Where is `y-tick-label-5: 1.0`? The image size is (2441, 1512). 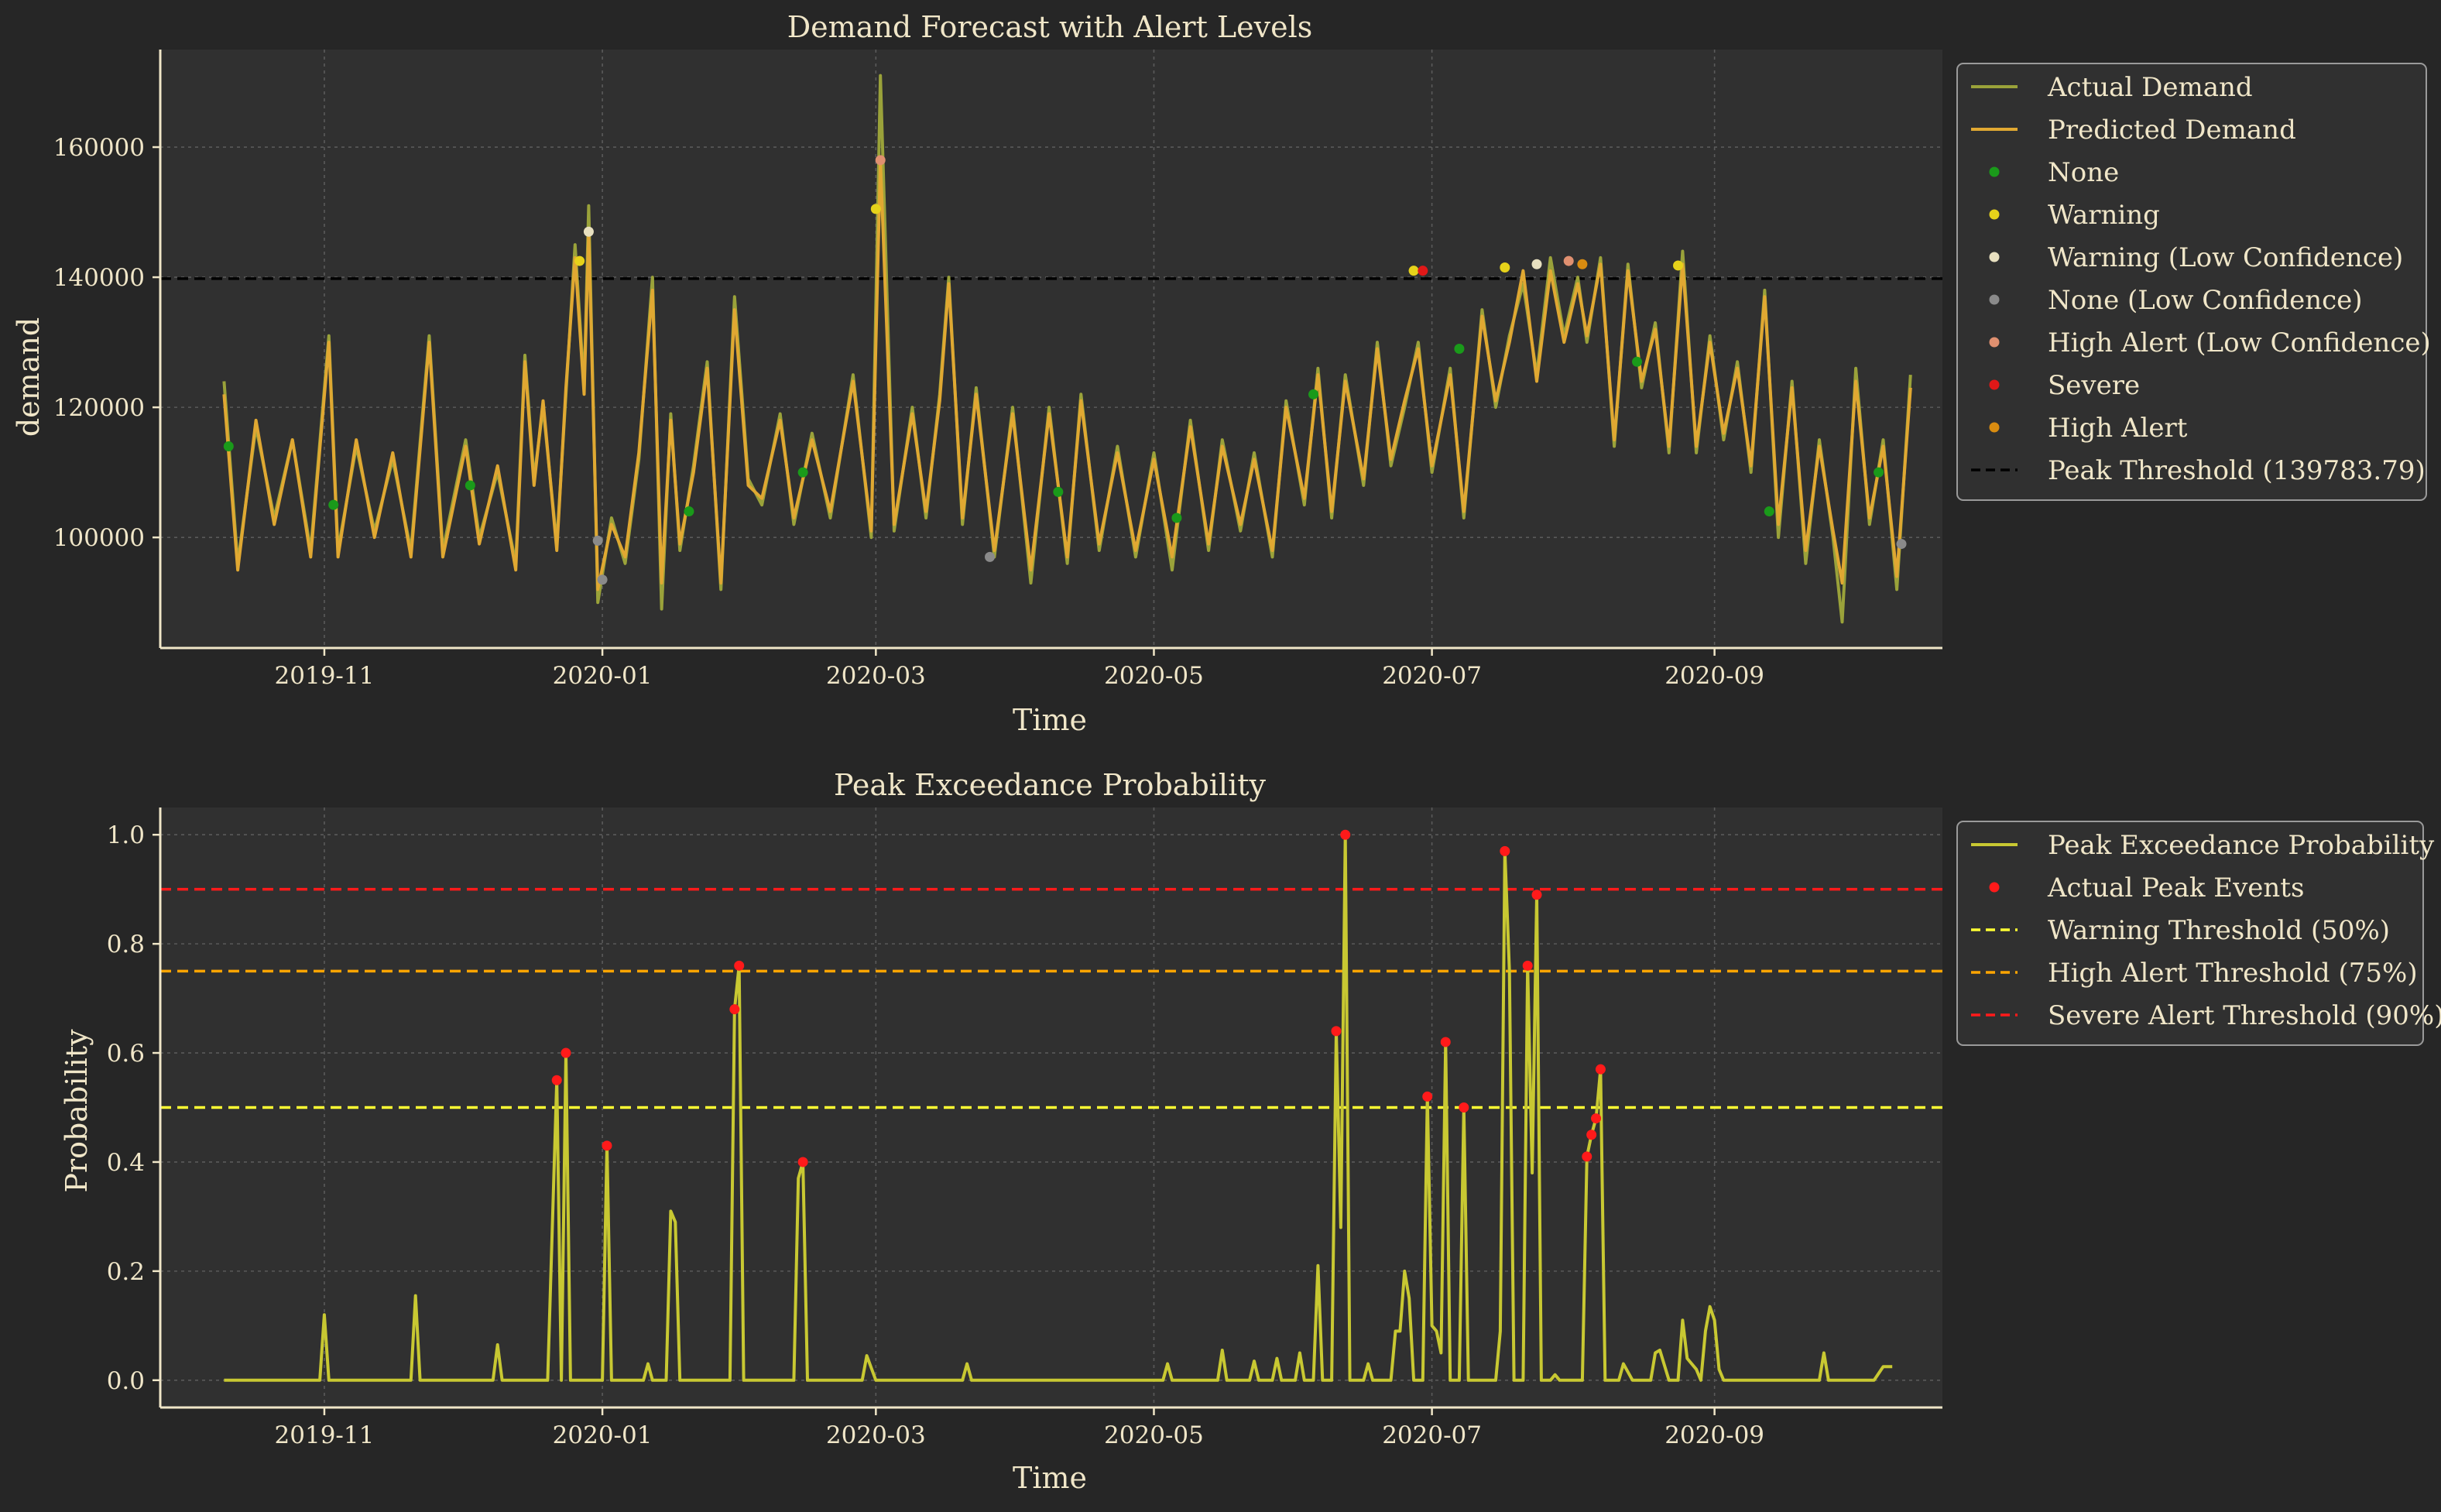 y-tick-label-5: 1.0 is located at coordinates (126, 835).